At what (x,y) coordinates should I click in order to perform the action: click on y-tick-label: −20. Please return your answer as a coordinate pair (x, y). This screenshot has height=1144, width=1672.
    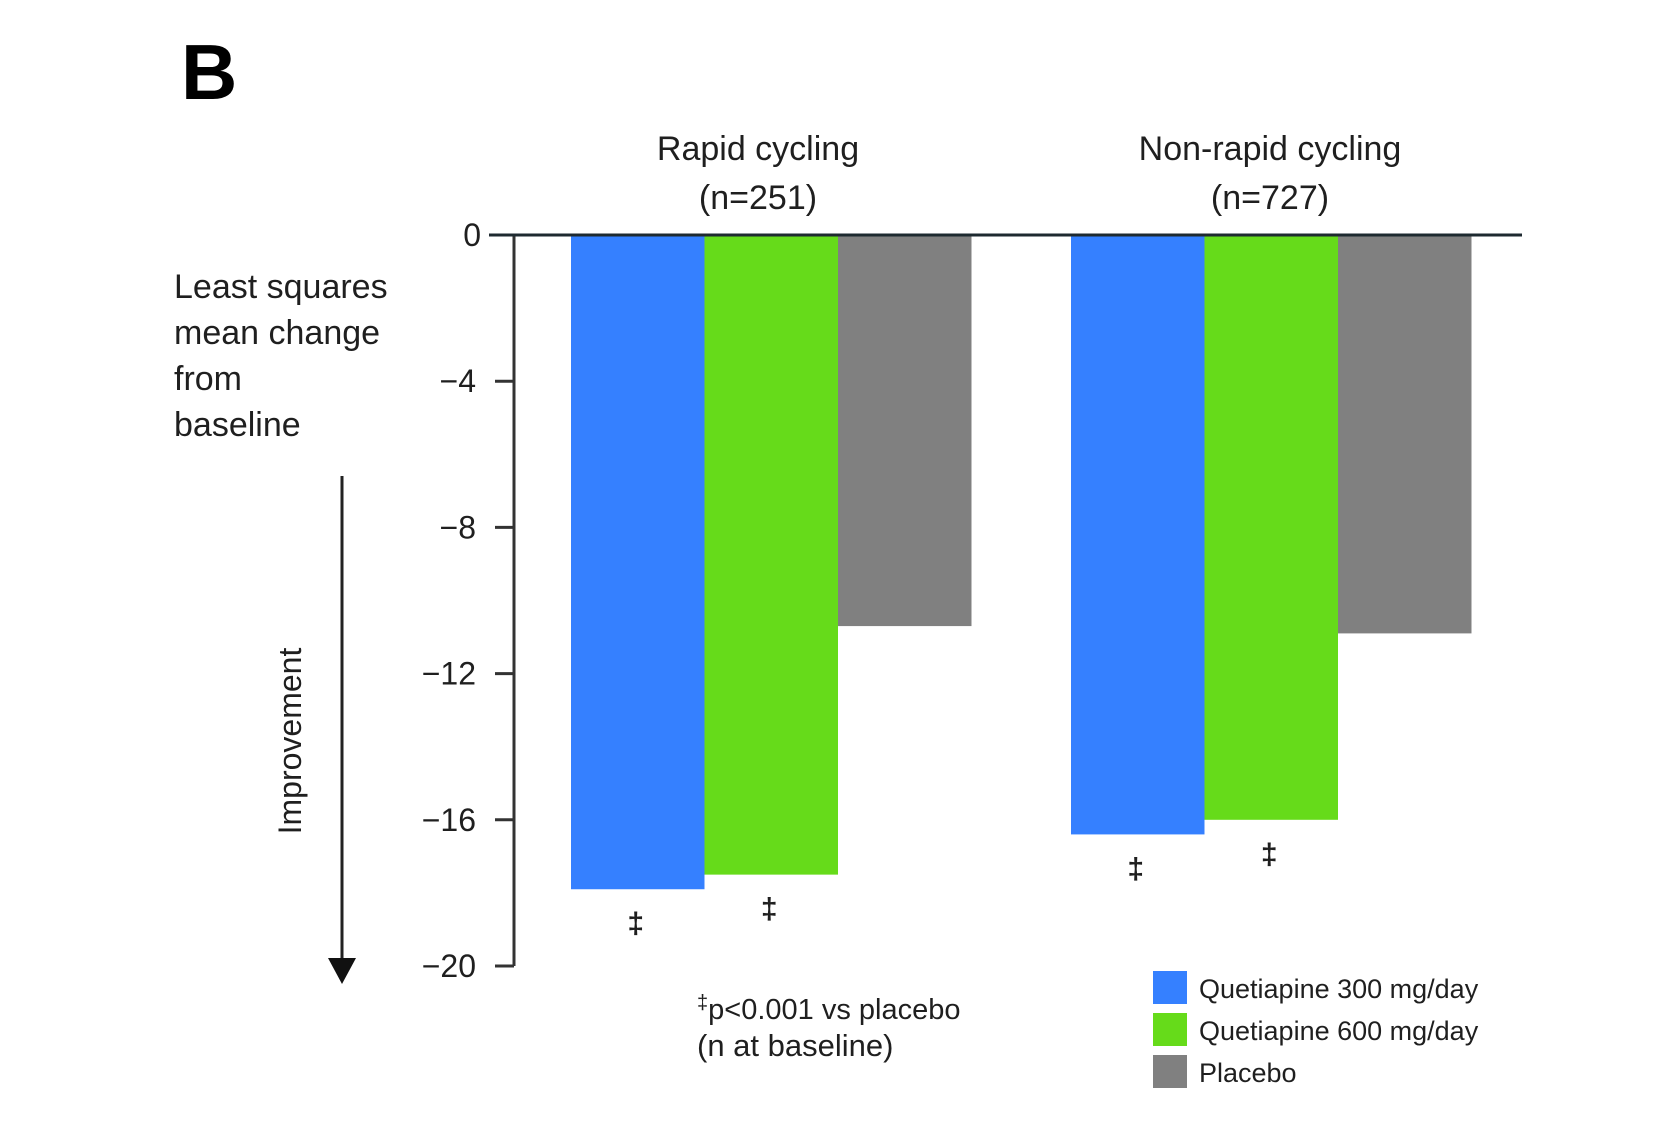
    Looking at the image, I should click on (449, 966).